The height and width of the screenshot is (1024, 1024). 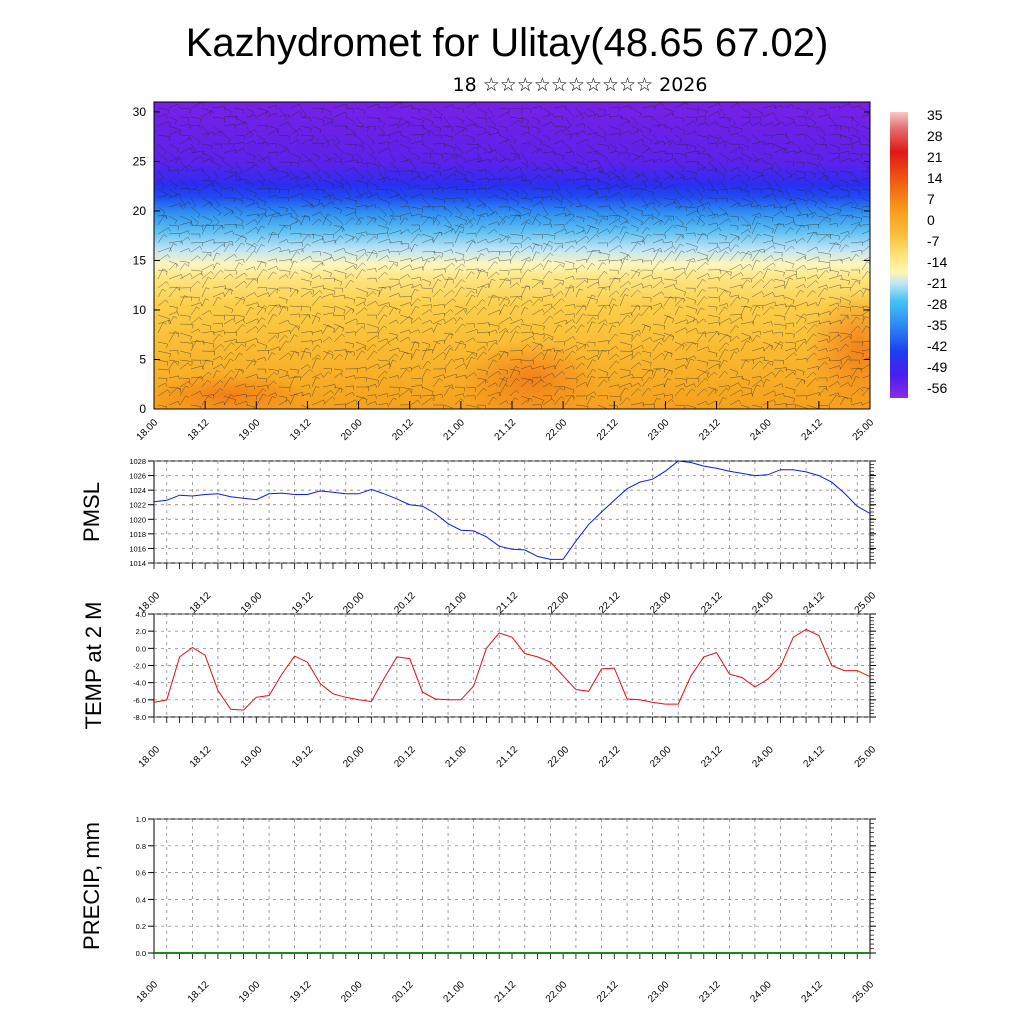 I want to click on colorbar-label: -49, so click(x=937, y=367).